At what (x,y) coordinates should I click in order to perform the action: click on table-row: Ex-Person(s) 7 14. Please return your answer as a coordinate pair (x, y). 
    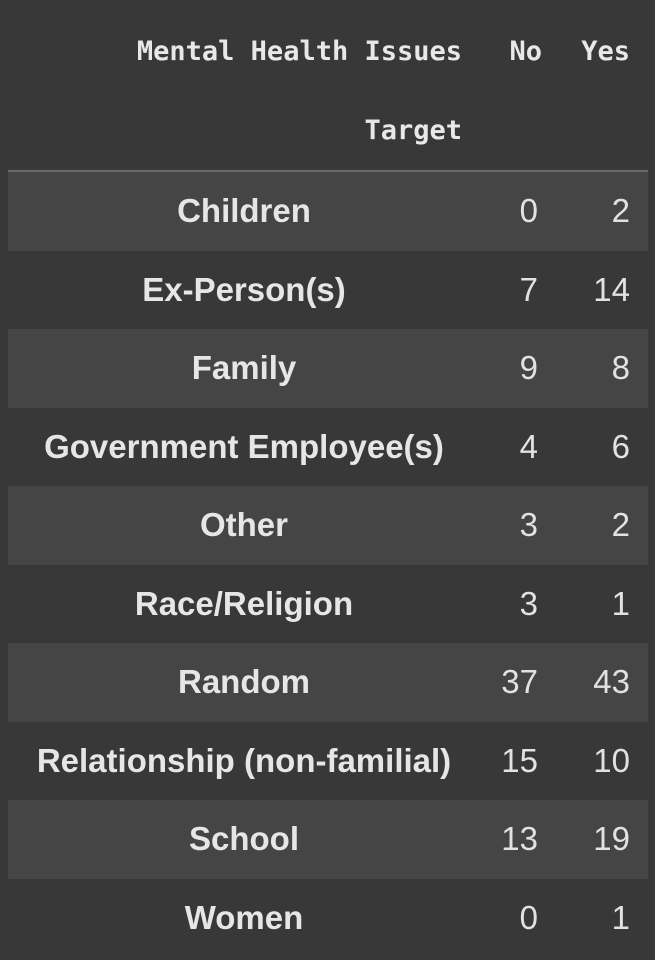
    Looking at the image, I should click on (328, 290).